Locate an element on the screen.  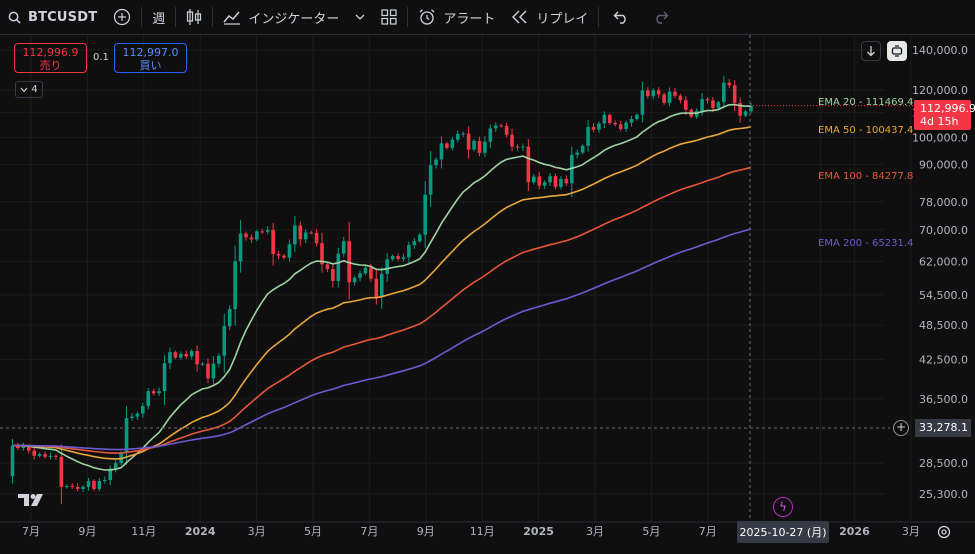
alarm-clock-icon is located at coordinates (427, 17).